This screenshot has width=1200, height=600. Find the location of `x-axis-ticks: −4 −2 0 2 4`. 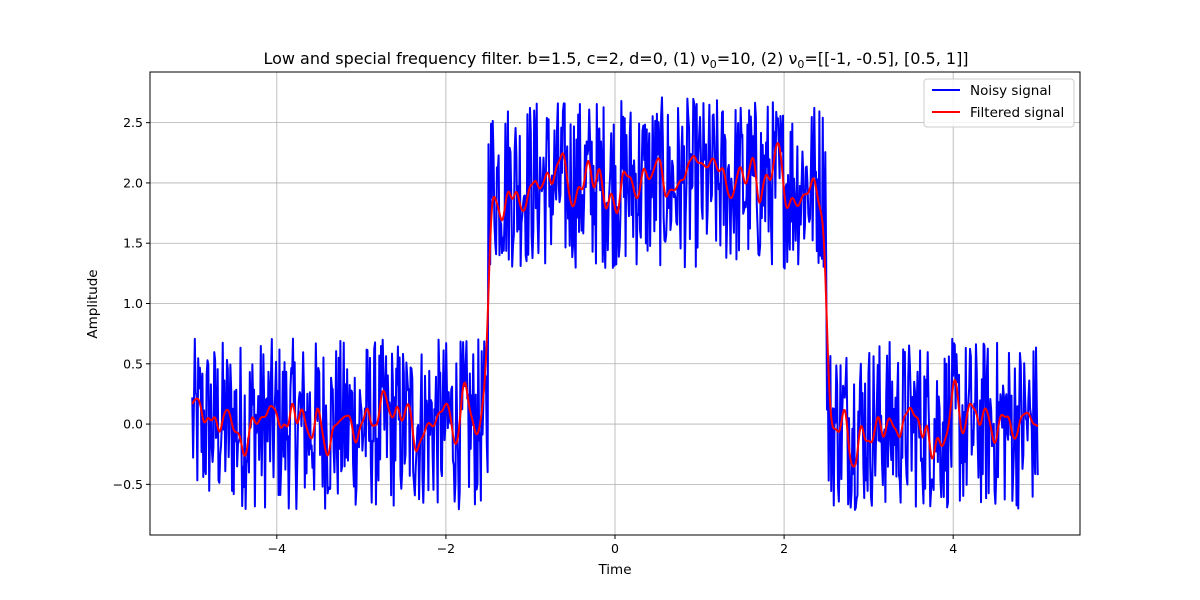

x-axis-ticks: −4 −2 0 2 4 is located at coordinates (612, 545).